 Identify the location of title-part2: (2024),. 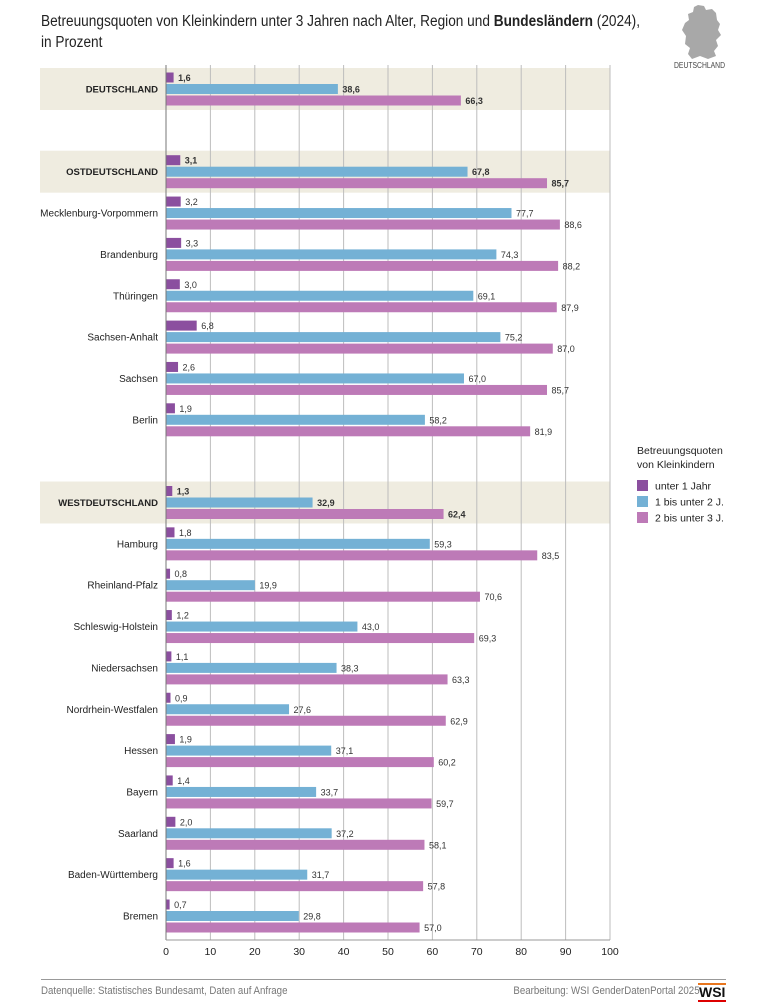
(617, 21).